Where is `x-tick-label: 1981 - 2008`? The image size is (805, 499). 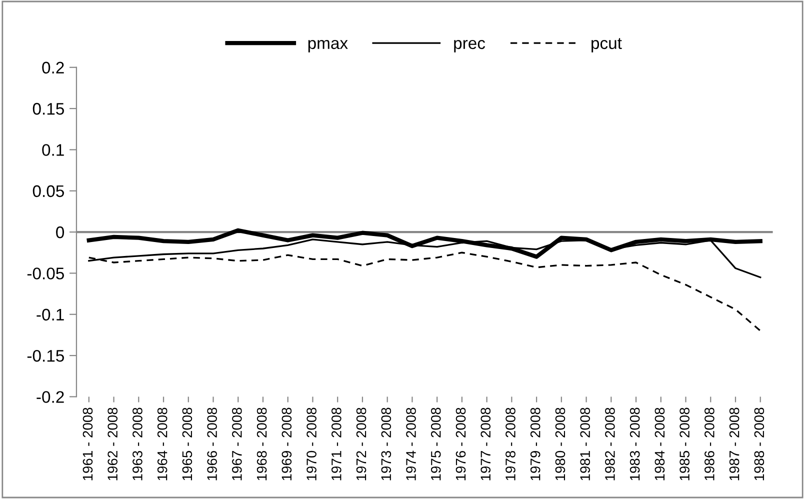
x-tick-label: 1981 - 2008 is located at coordinates (585, 444).